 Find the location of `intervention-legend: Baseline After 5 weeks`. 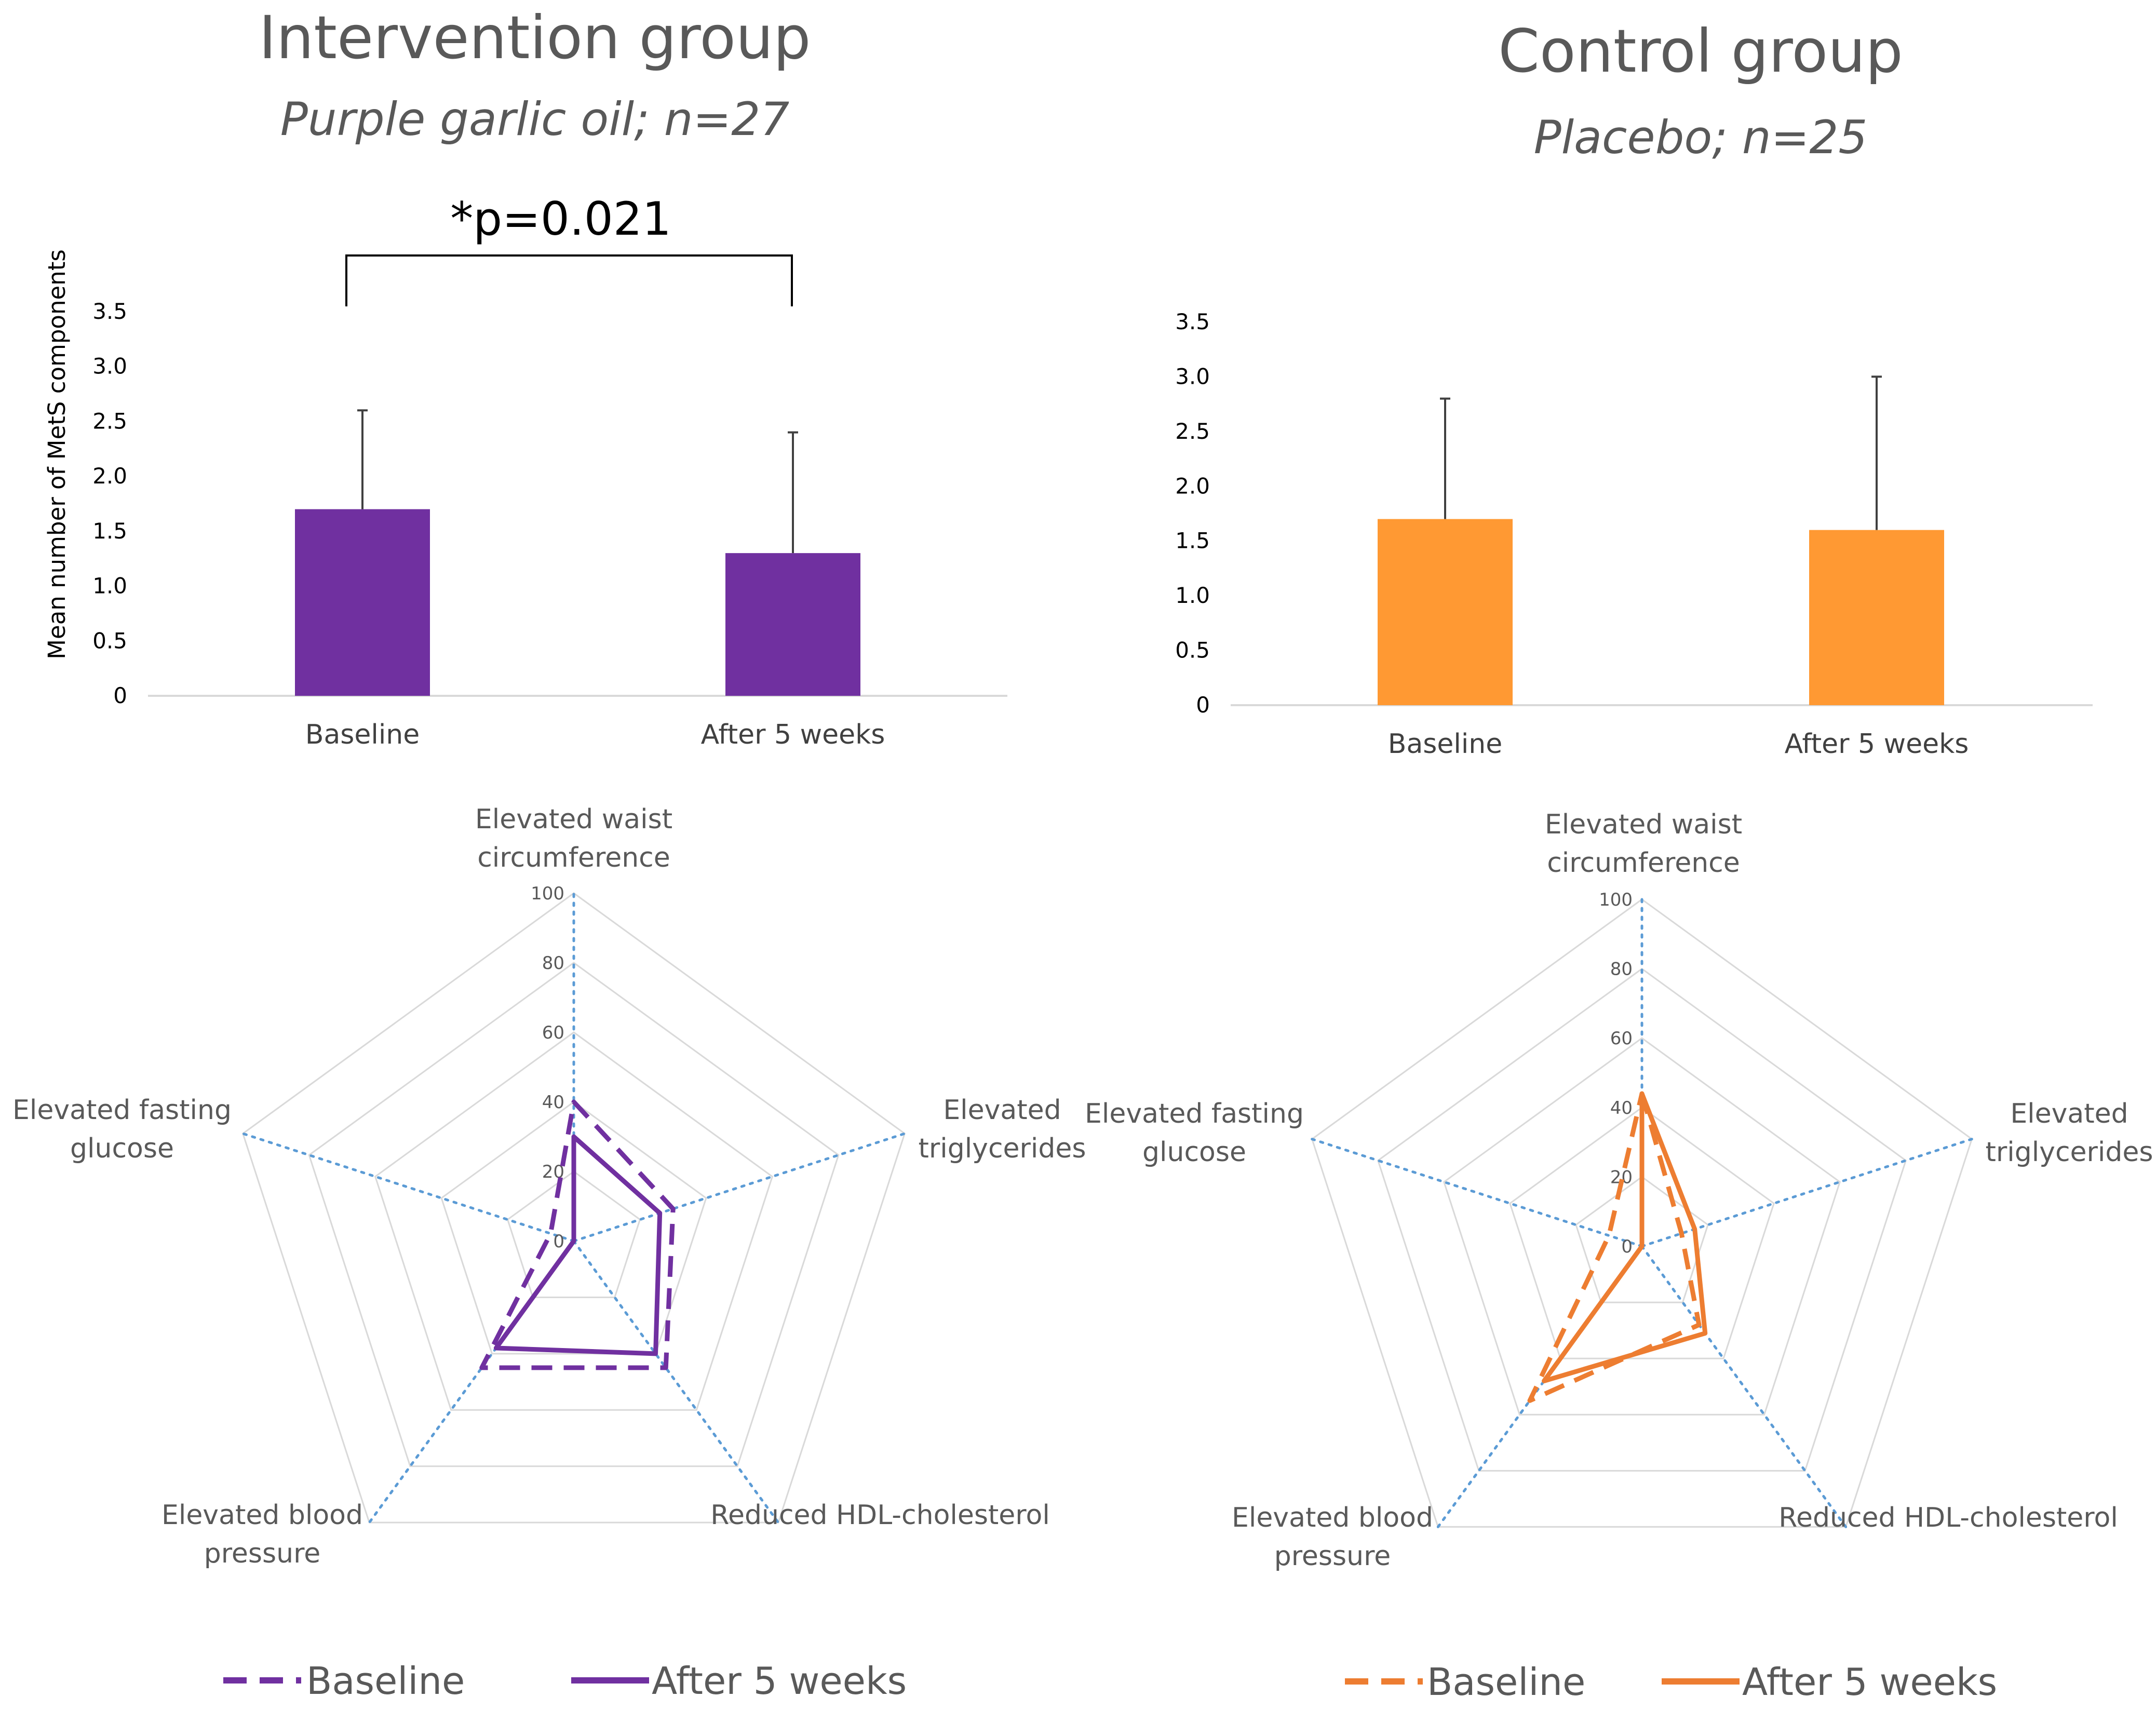

intervention-legend: Baseline After 5 weeks is located at coordinates (565, 1681).